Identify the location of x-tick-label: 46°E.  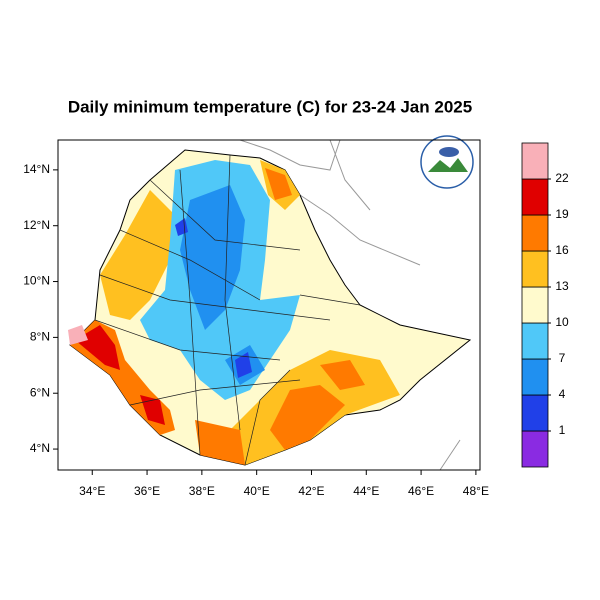
(421, 491).